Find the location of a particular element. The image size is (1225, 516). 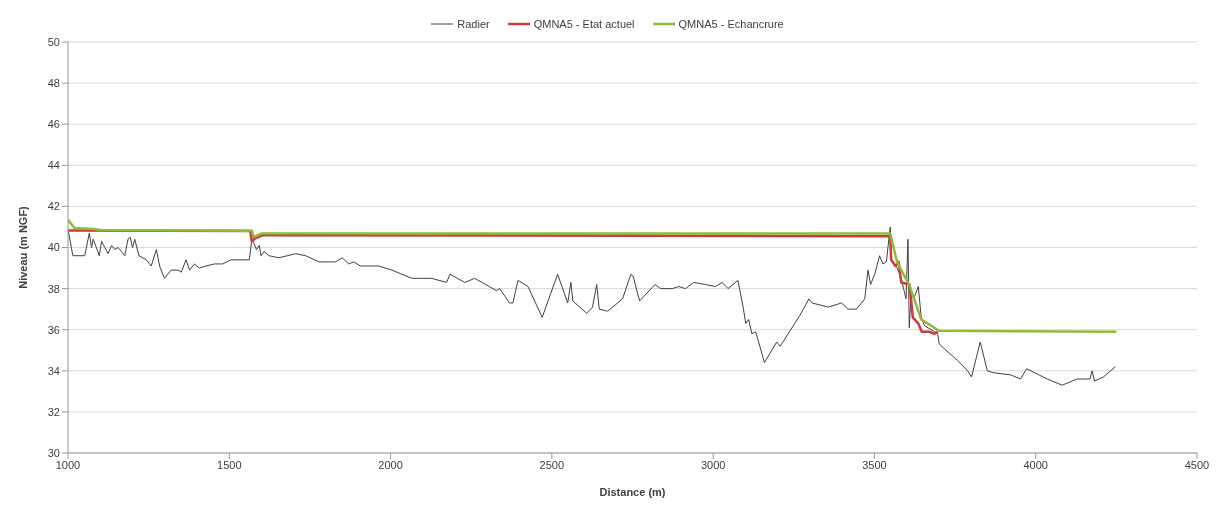

y-tick-label: 32 is located at coordinates (53, 411).